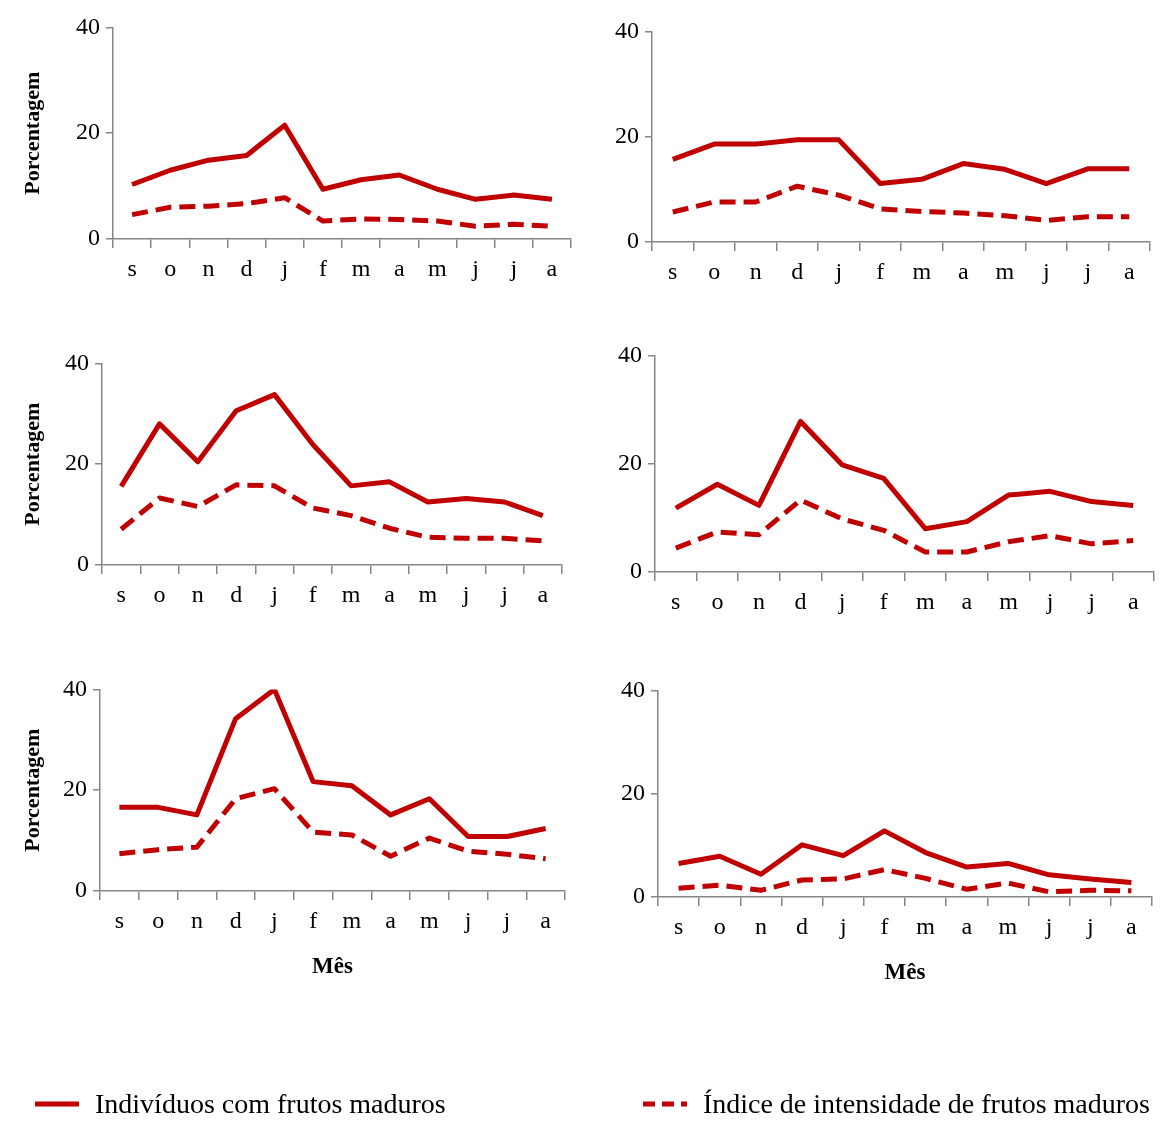  I want to click on legend-label: Índice de intensidade de frutos maduros, so click(926, 1104).